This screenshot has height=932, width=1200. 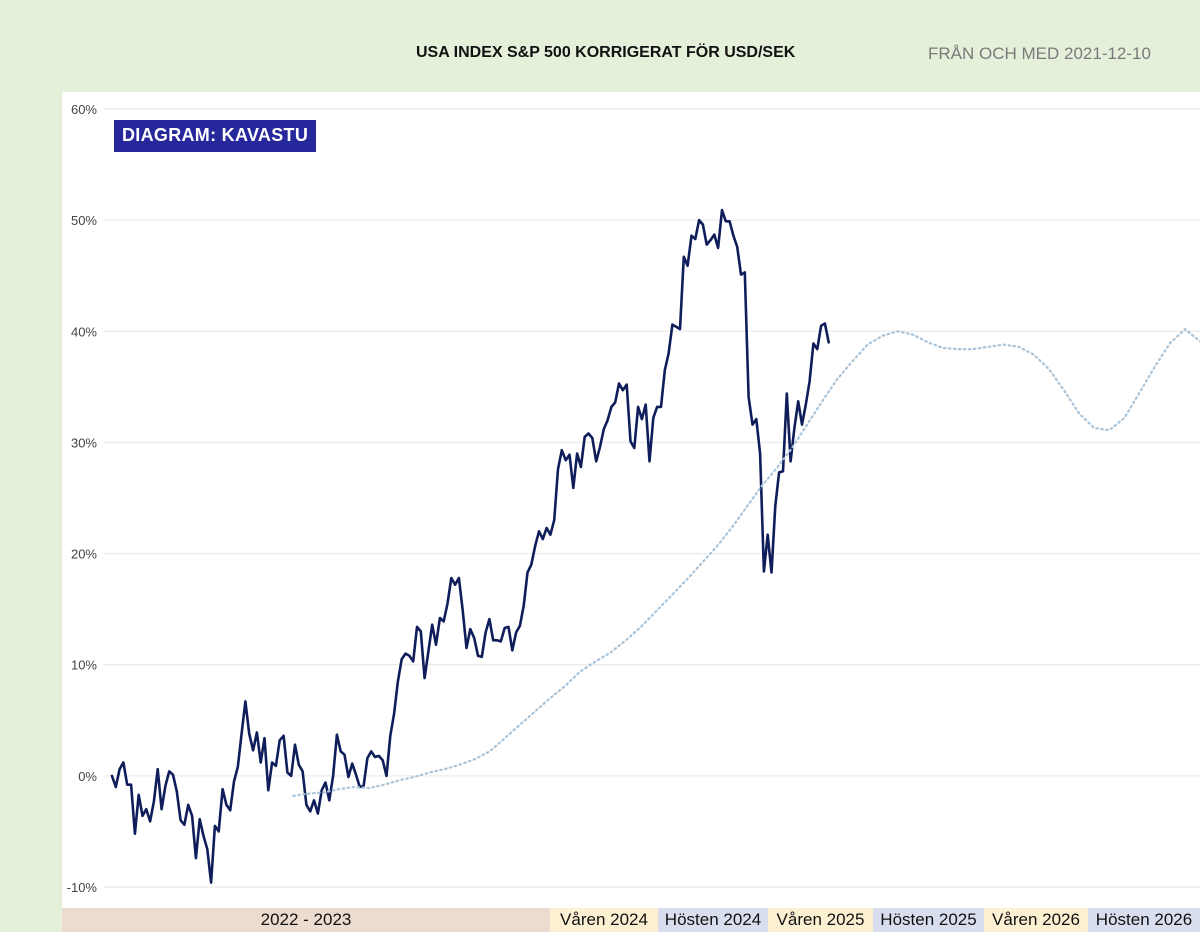 What do you see at coordinates (82, 887) in the screenshot?
I see `y-tick-label: -10%` at bounding box center [82, 887].